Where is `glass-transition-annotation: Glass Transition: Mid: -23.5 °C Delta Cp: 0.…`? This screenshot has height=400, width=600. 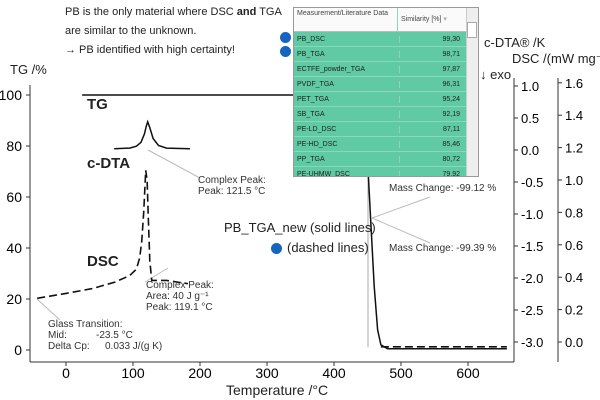 glass-transition-annotation: Glass Transition: Mid: -23.5 °C Delta Cp: 0.… is located at coordinates (105, 335).